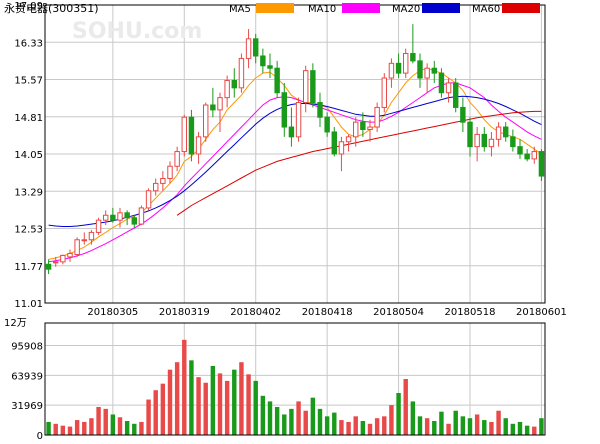  What do you see at coordinates (486, 9) in the screenshot?
I see `ma60-legend-label: MA60` at bounding box center [486, 9].